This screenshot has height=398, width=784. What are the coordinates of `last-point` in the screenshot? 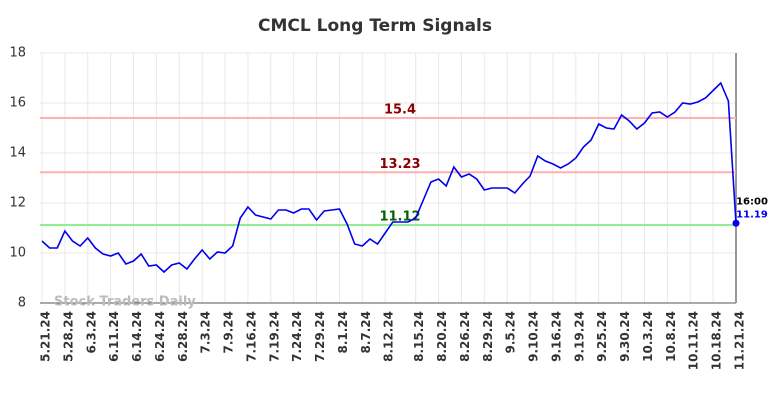 It's located at (736, 223).